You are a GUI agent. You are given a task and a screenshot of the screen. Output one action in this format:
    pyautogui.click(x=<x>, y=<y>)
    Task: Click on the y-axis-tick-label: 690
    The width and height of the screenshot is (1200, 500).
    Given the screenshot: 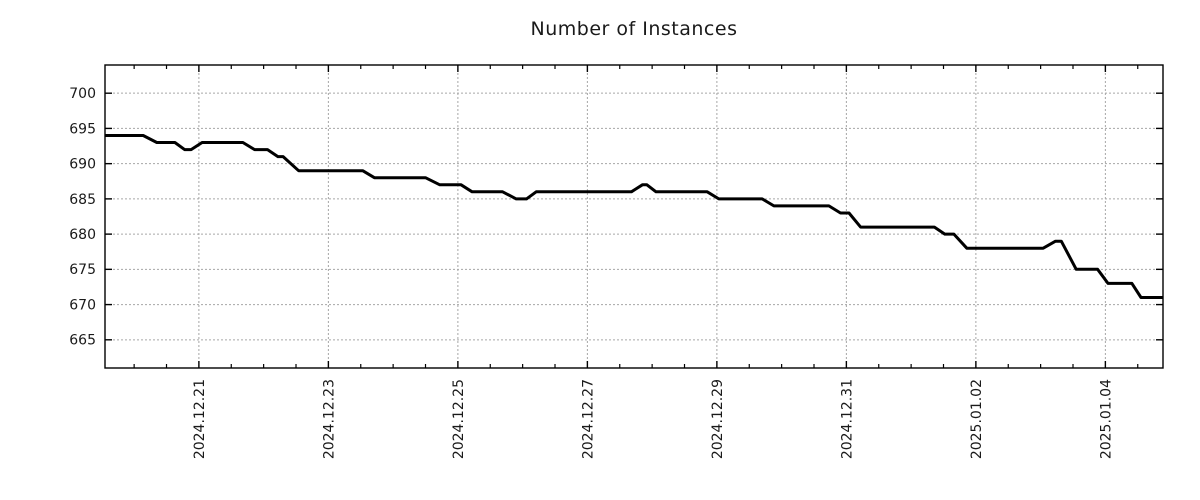 What is the action you would take?
    pyautogui.click(x=82, y=165)
    